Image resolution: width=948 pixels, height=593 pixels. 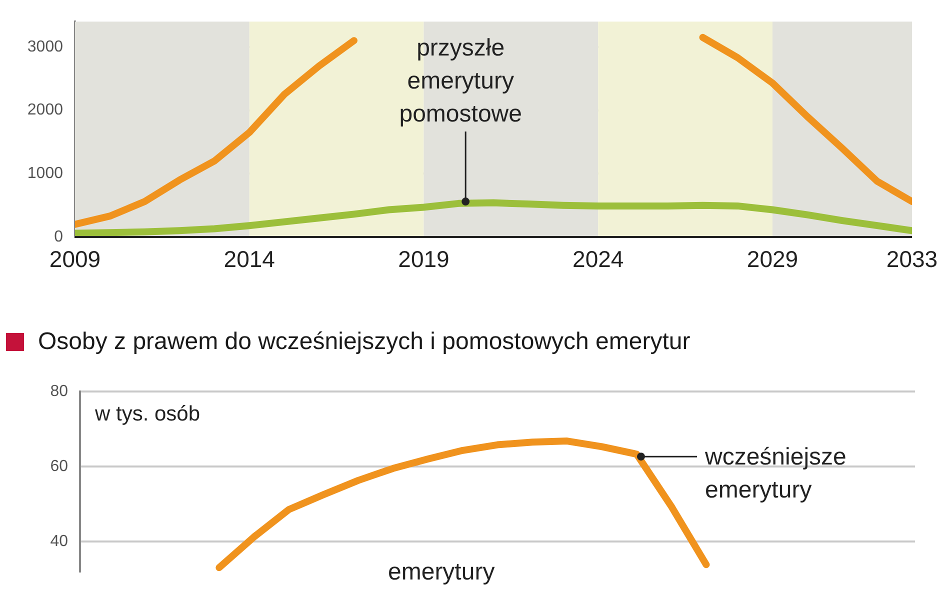 I want to click on y-tick-label: 80, so click(x=59, y=391).